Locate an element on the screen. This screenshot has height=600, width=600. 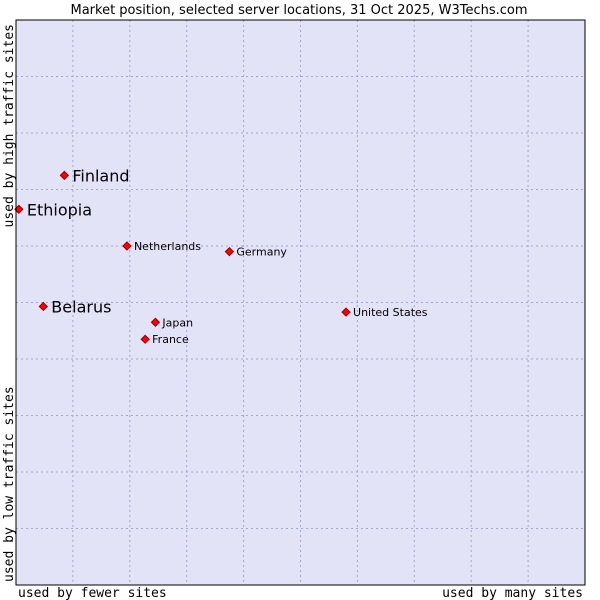
data-label-netherlands: Netherlands is located at coordinates (167, 246).